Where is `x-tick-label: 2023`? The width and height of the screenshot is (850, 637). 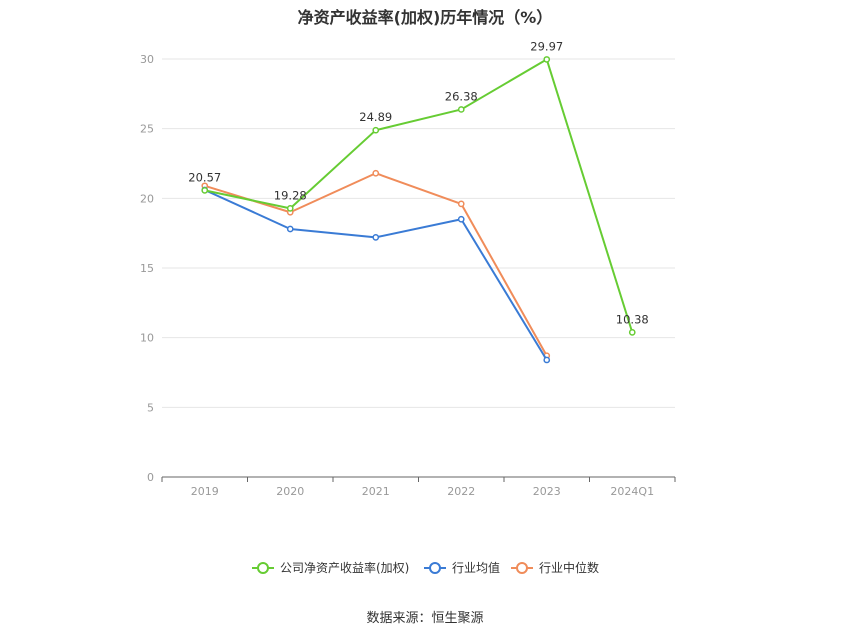 x-tick-label: 2023 is located at coordinates (547, 491).